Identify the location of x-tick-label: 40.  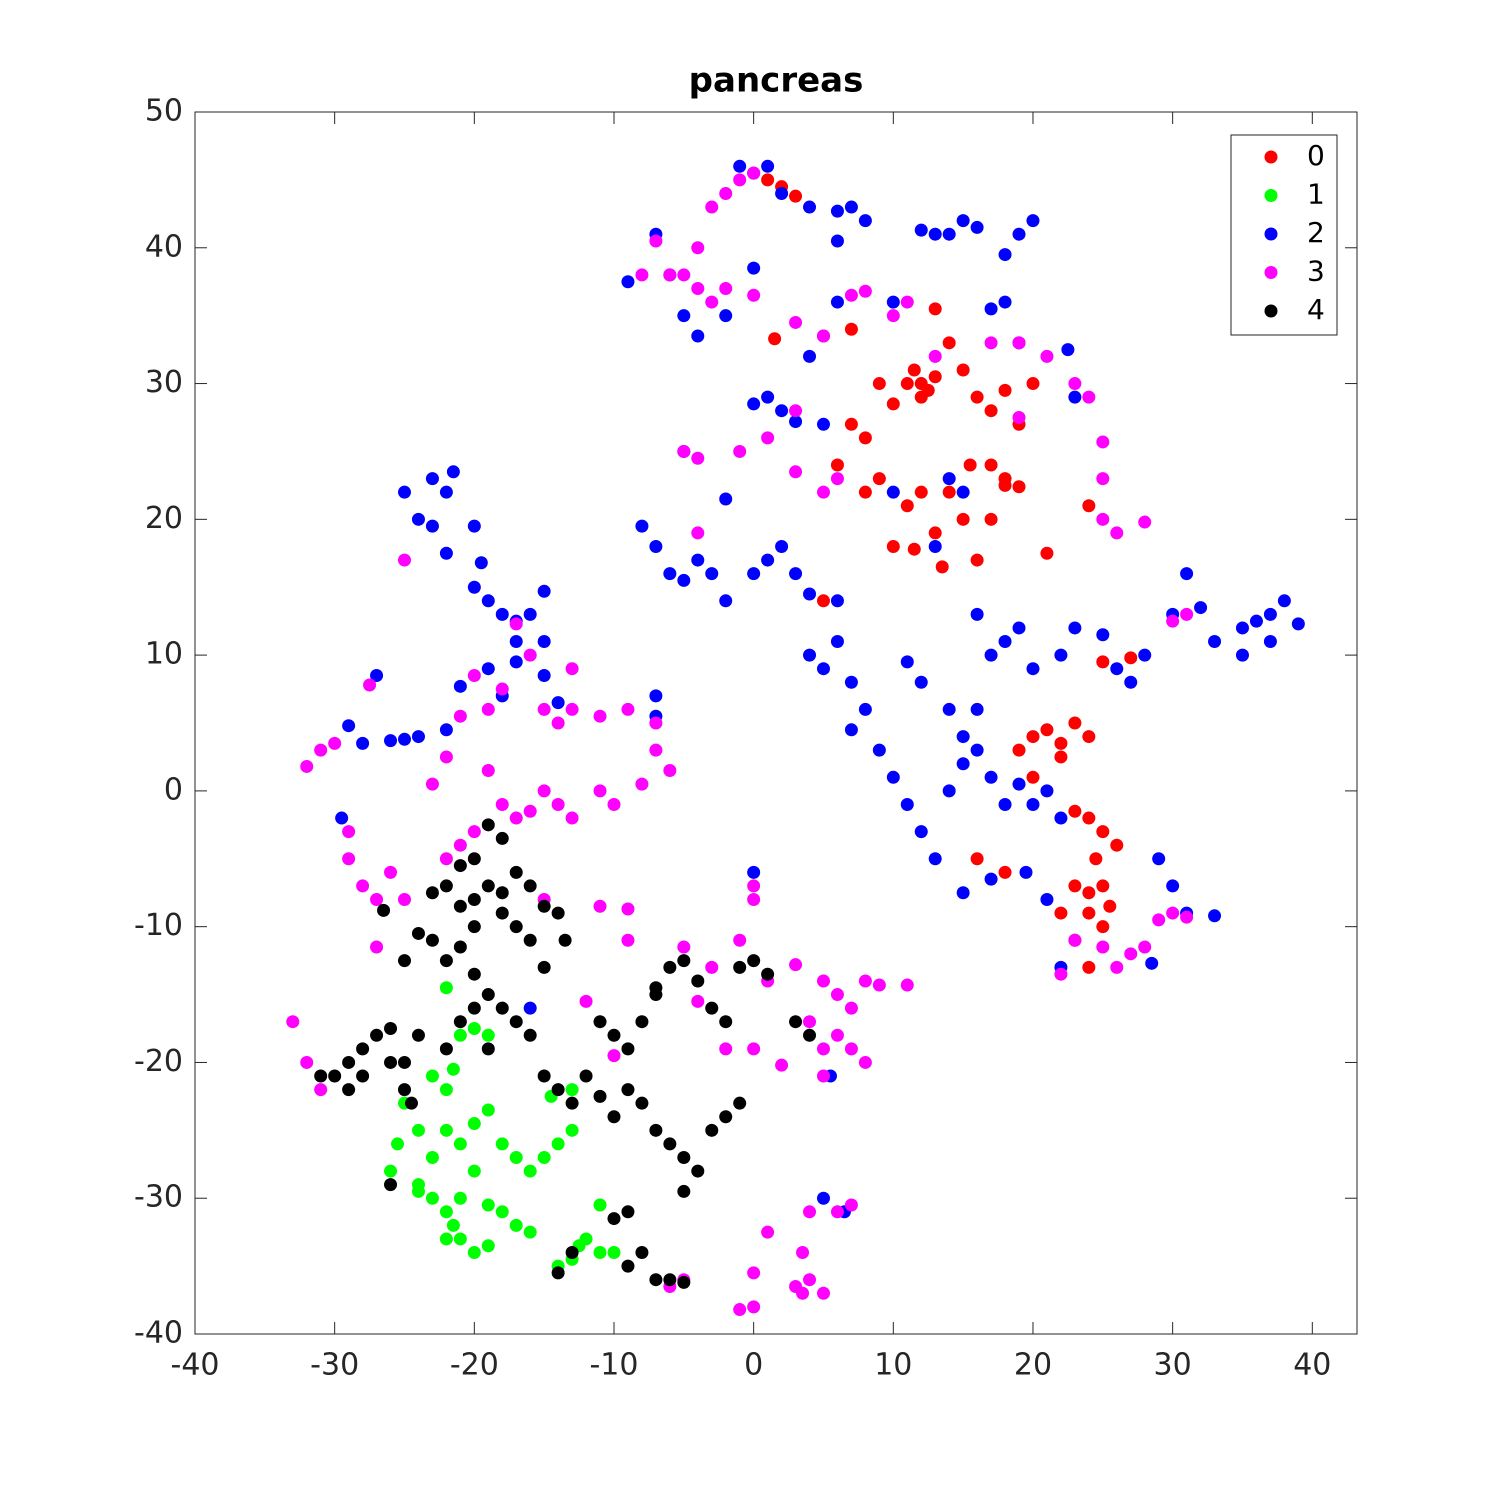
(1312, 1365).